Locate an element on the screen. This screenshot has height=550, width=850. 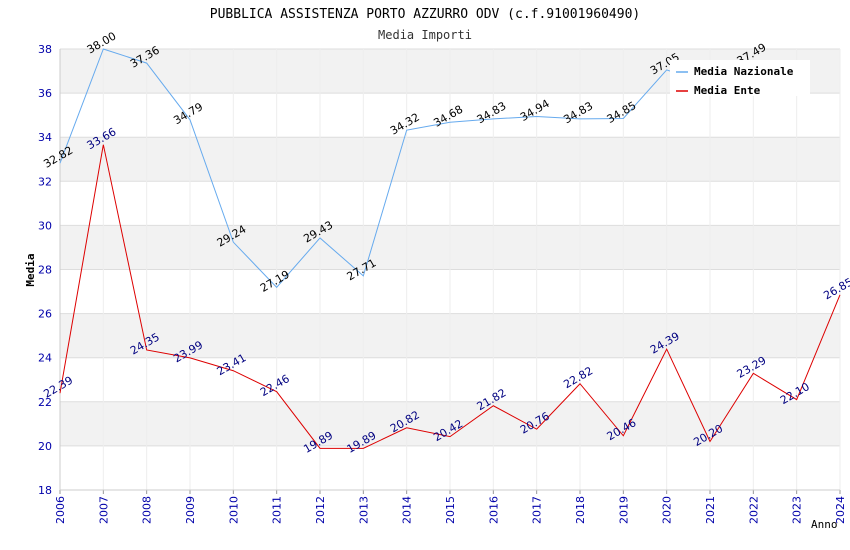
x-tick-label: 2013 is located at coordinates (363, 510).